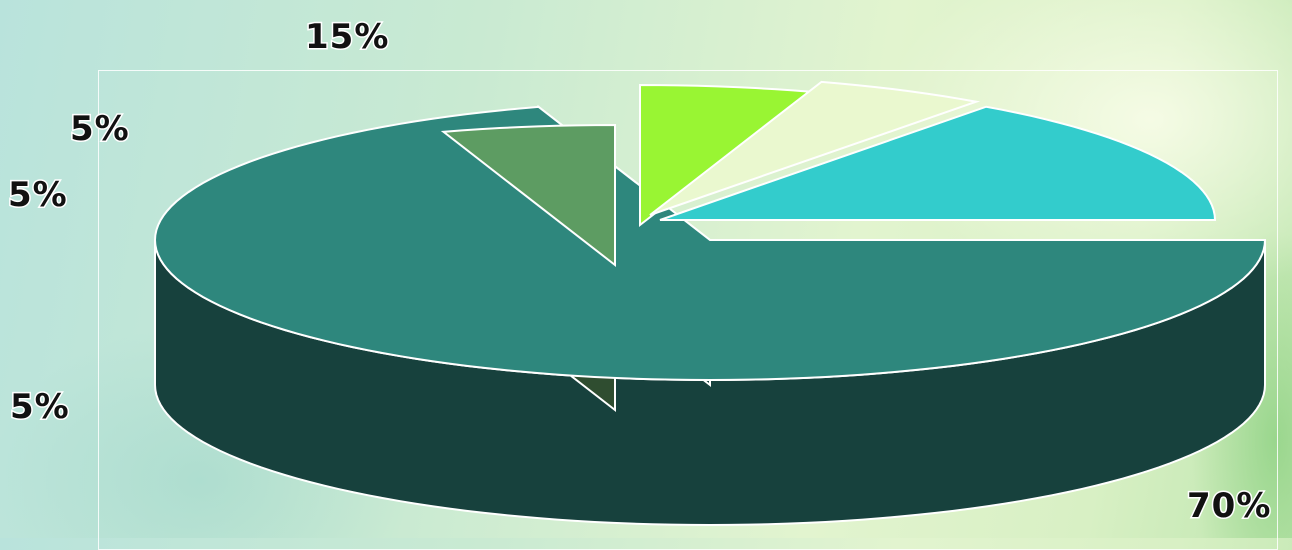 The height and width of the screenshot is (550, 1292). I want to click on slice-label-70: 70%, so click(1229, 506).